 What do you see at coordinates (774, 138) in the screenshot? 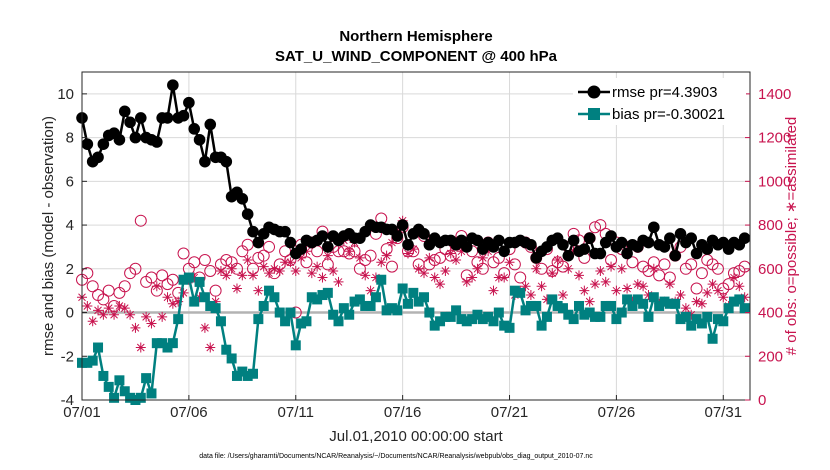
I see `right-tick-label: 1200` at bounding box center [774, 138].